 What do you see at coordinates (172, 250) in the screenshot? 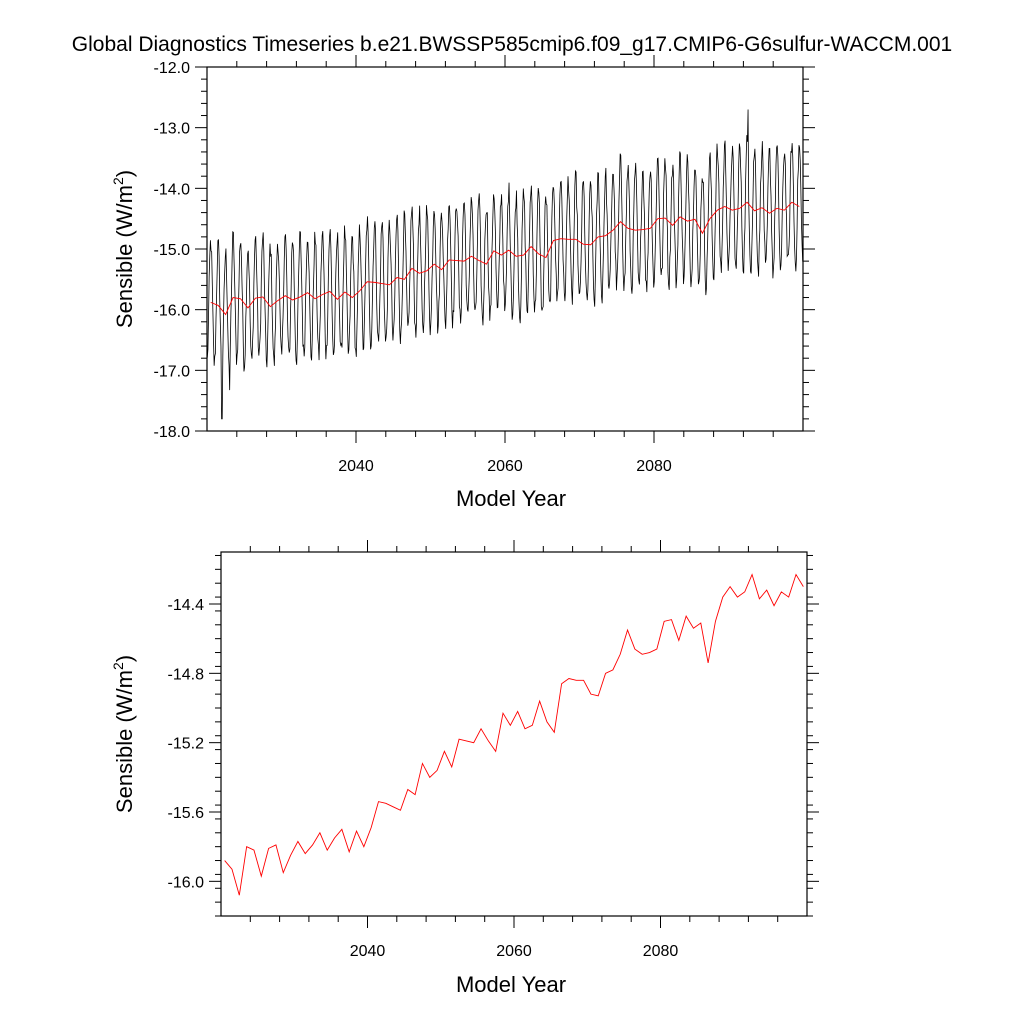
I see `top-ytick-label-3: -15.0` at bounding box center [172, 250].